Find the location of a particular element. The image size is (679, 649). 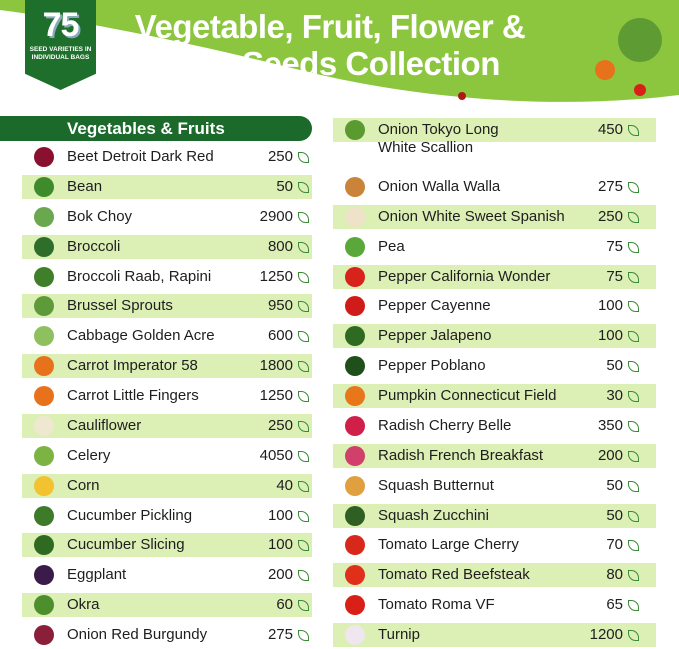

seed-count: 800 is located at coordinates (280, 246).